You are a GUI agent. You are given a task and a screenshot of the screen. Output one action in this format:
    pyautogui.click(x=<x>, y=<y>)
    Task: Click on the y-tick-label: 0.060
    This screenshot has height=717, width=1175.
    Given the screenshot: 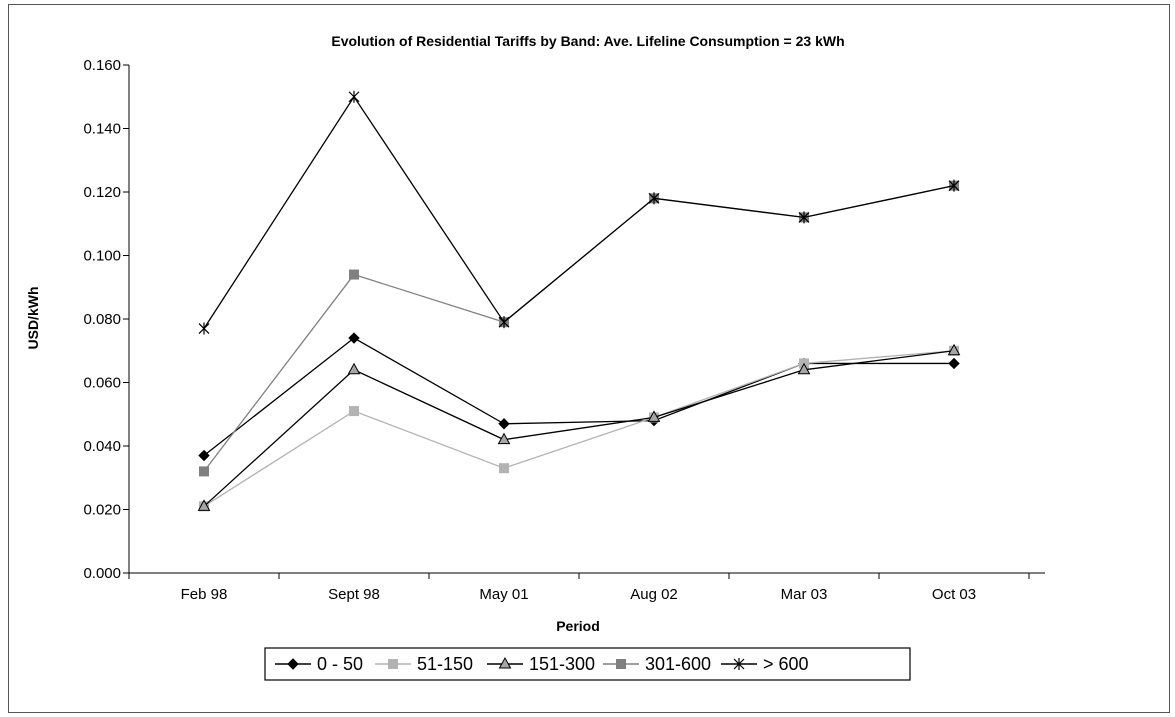 What is the action you would take?
    pyautogui.click(x=102, y=383)
    